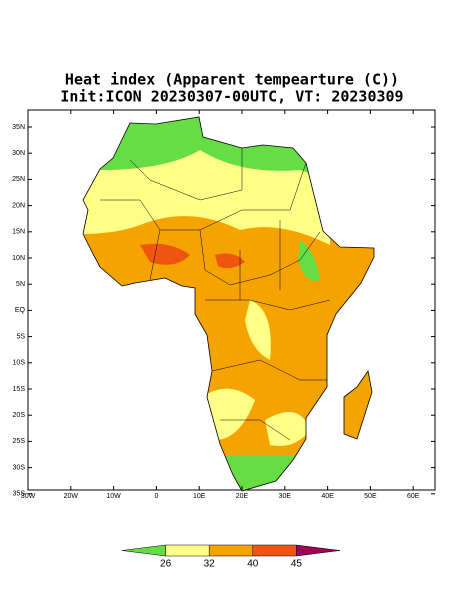 Image resolution: width=463 pixels, height=604 pixels. What do you see at coordinates (285, 496) in the screenshot?
I see `lon-label: 30E` at bounding box center [285, 496].